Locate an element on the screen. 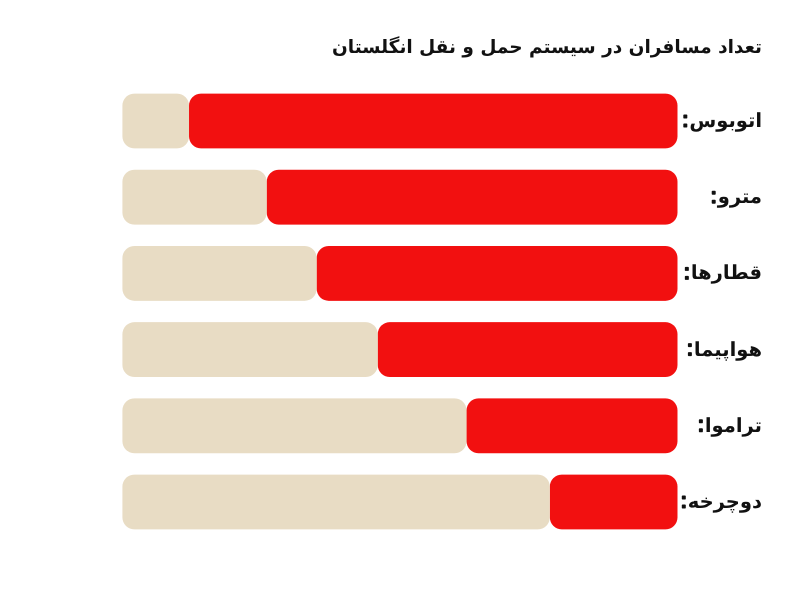 The image size is (800, 600). title: تعداد مسافران در سیستم حمل و نقل انگلستان is located at coordinates (547, 47).